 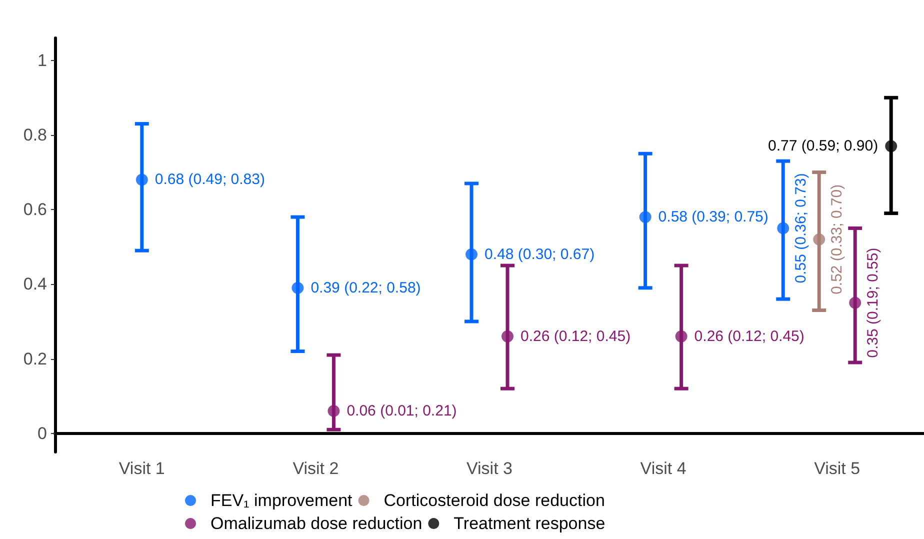 What do you see at coordinates (530, 523) in the screenshot?
I see `legend-label: Treatment response` at bounding box center [530, 523].